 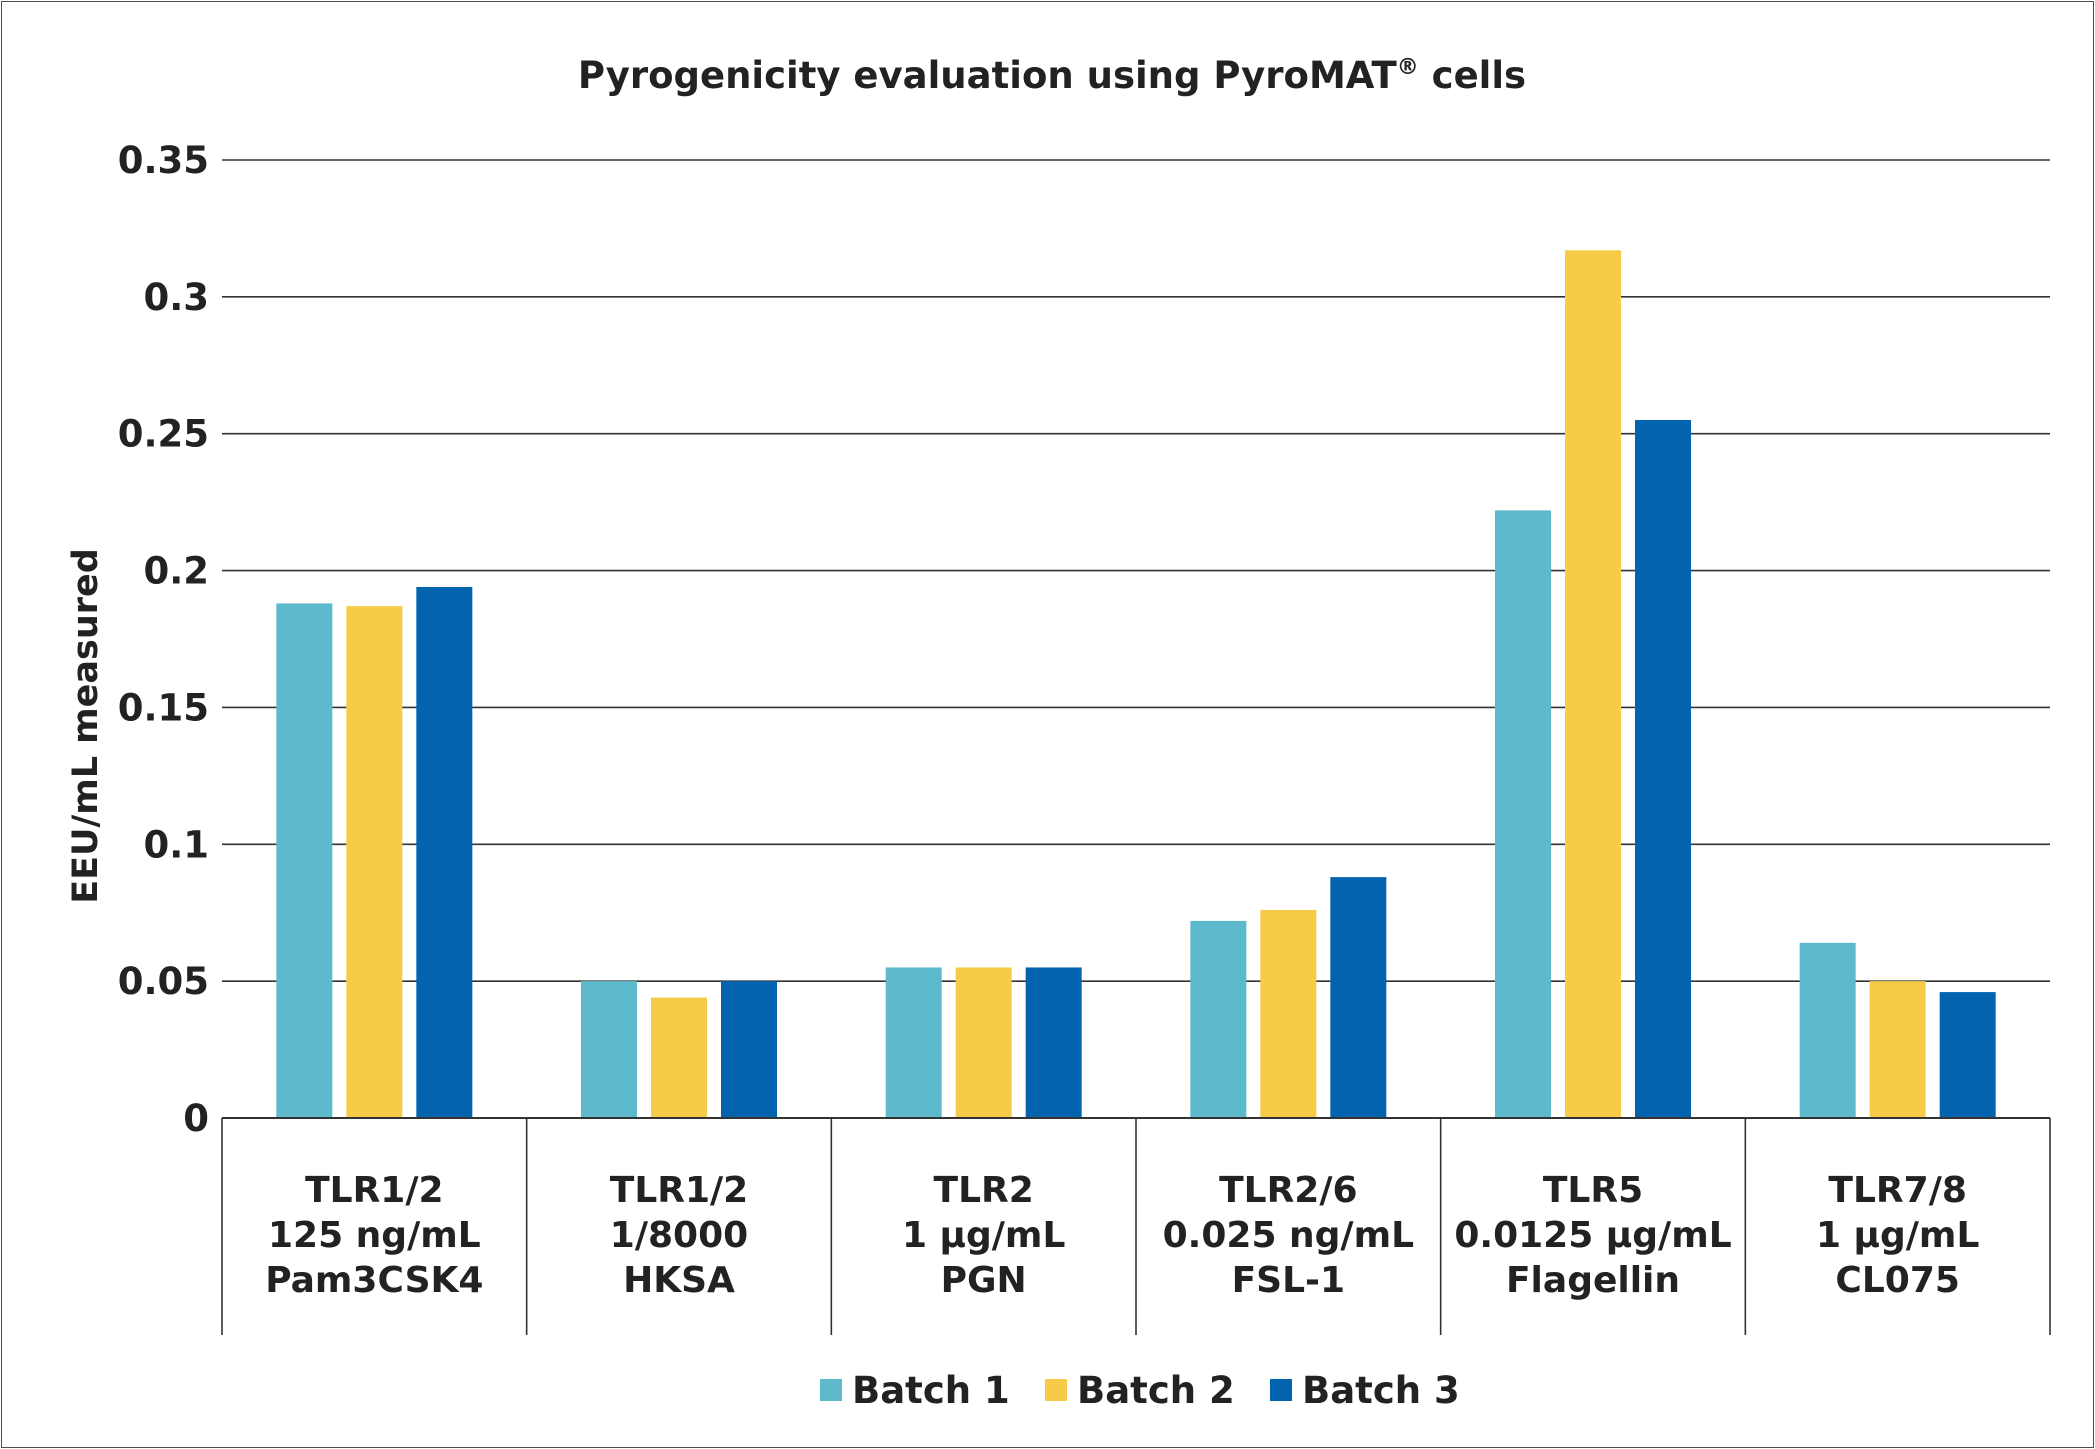 What do you see at coordinates (1592, 1235) in the screenshot?
I see `x-category-label: 0.0125 µg/mL` at bounding box center [1592, 1235].